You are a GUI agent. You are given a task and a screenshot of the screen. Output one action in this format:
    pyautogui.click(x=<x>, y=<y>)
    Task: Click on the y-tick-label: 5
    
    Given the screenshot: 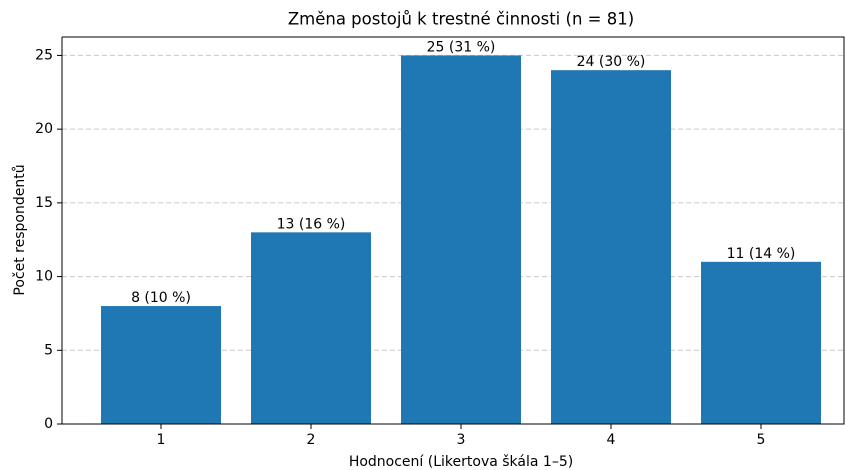 What is the action you would take?
    pyautogui.click(x=48, y=350)
    